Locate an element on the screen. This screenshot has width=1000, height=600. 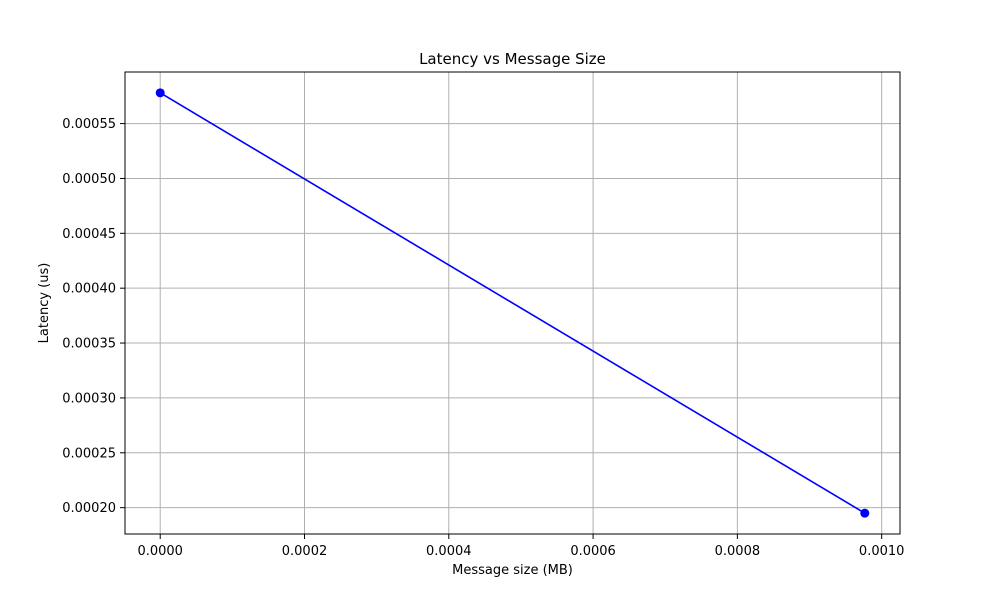
y-tick-label: 0.00020 is located at coordinates (89, 508).